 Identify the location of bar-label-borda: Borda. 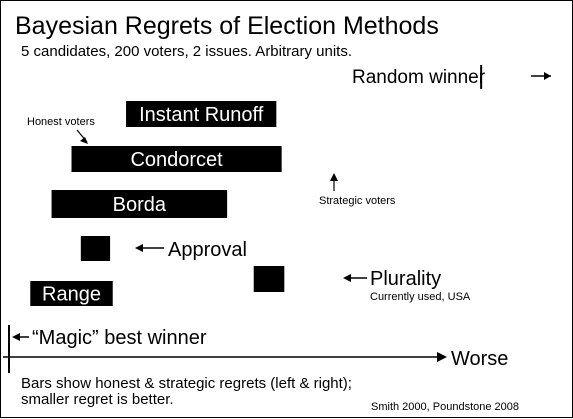
(140, 205).